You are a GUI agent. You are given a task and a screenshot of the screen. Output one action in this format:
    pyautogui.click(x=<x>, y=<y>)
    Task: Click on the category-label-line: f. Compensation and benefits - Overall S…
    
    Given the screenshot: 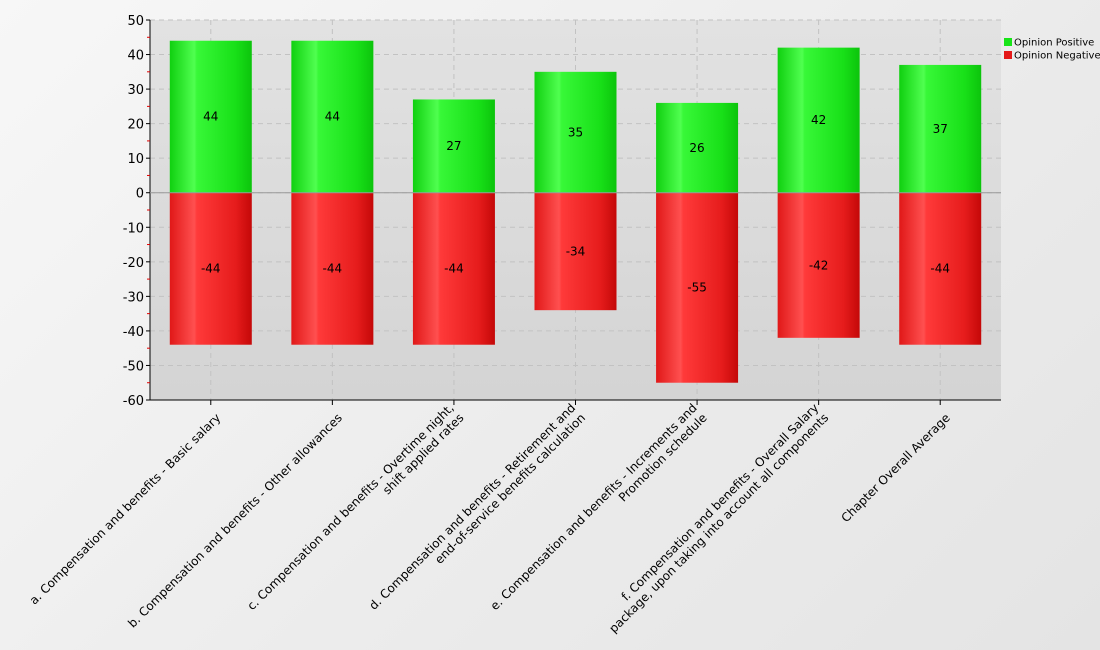 What is the action you would take?
    pyautogui.click(x=720, y=502)
    